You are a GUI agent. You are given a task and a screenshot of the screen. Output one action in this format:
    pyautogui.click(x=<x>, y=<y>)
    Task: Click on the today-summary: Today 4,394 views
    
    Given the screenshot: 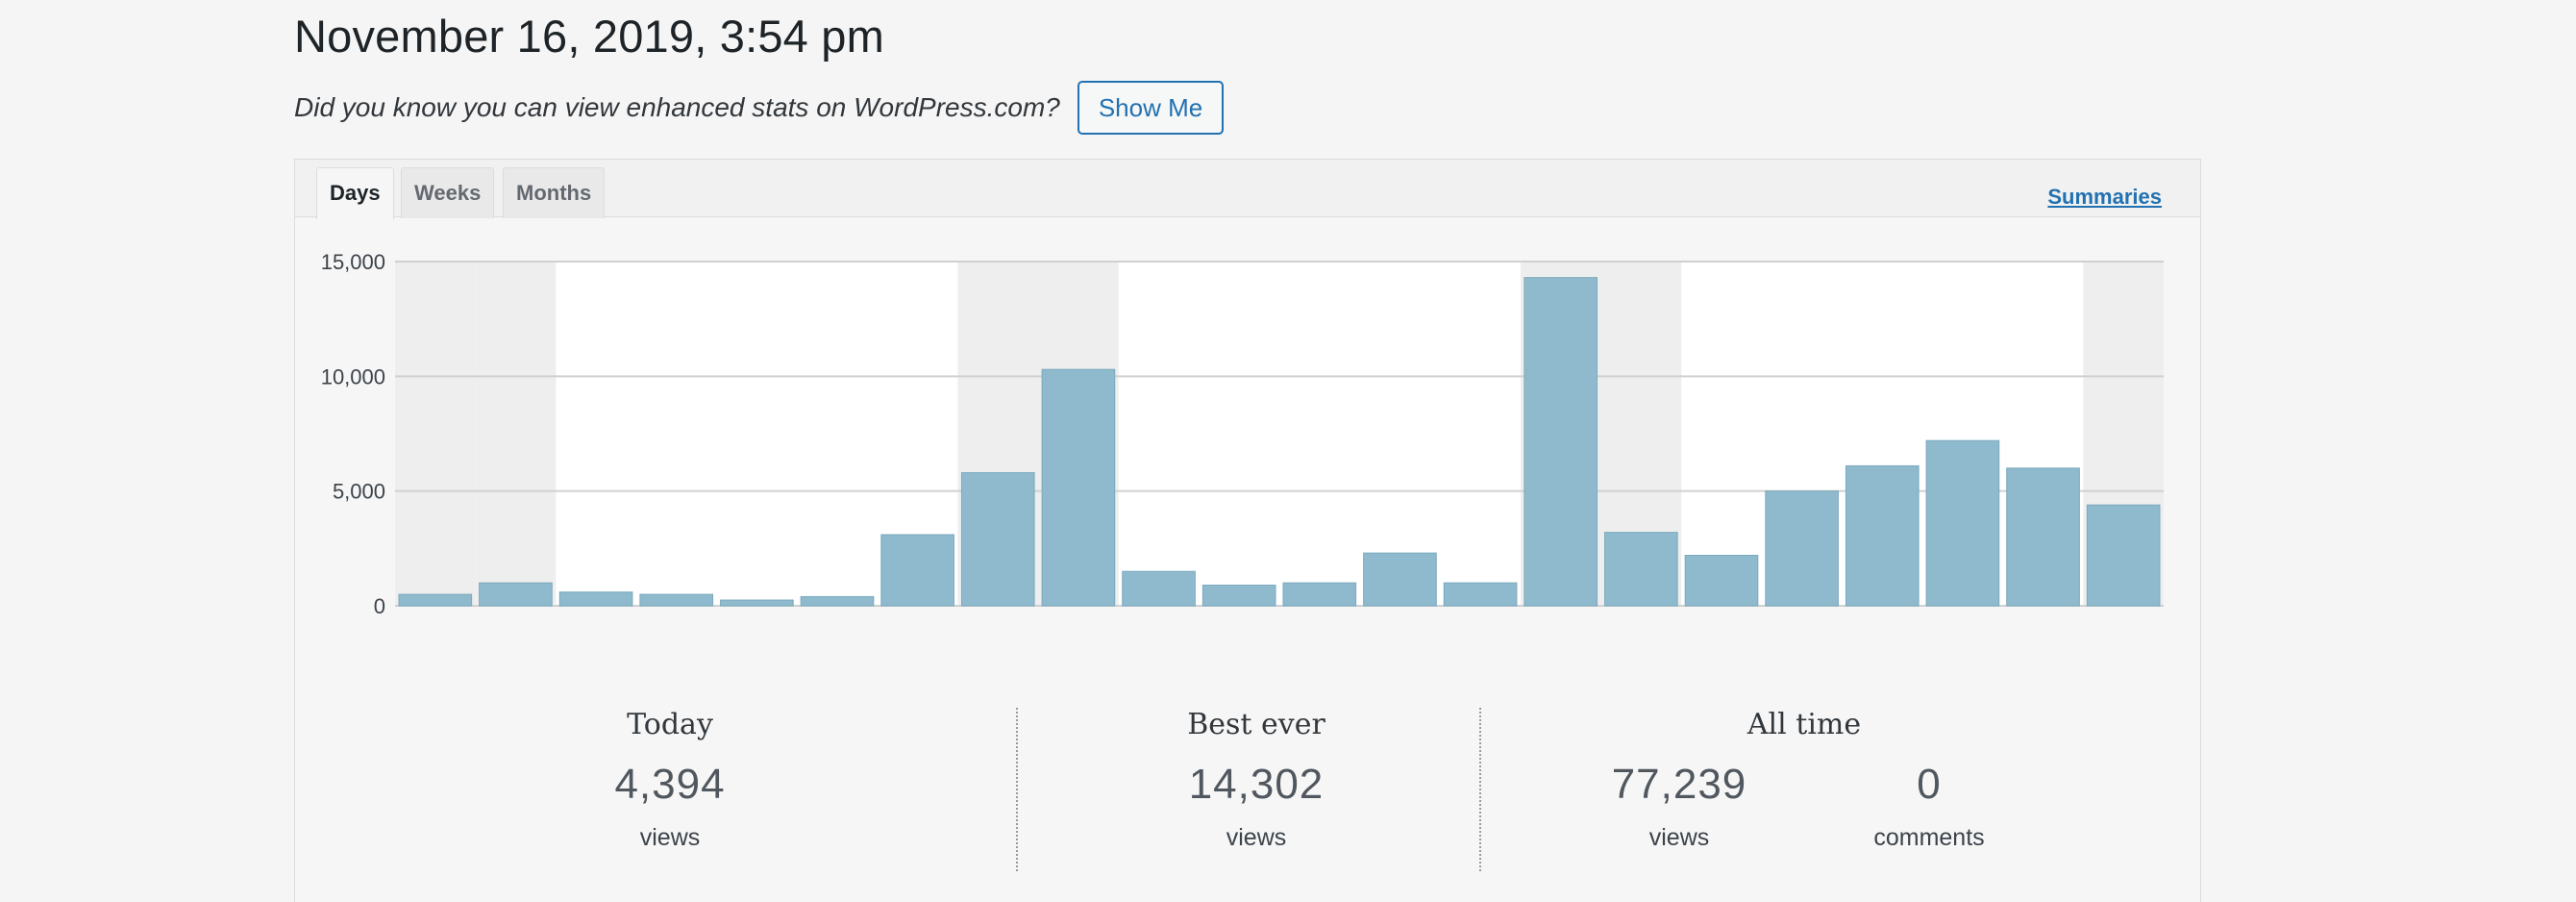 What is the action you would take?
    pyautogui.click(x=670, y=780)
    